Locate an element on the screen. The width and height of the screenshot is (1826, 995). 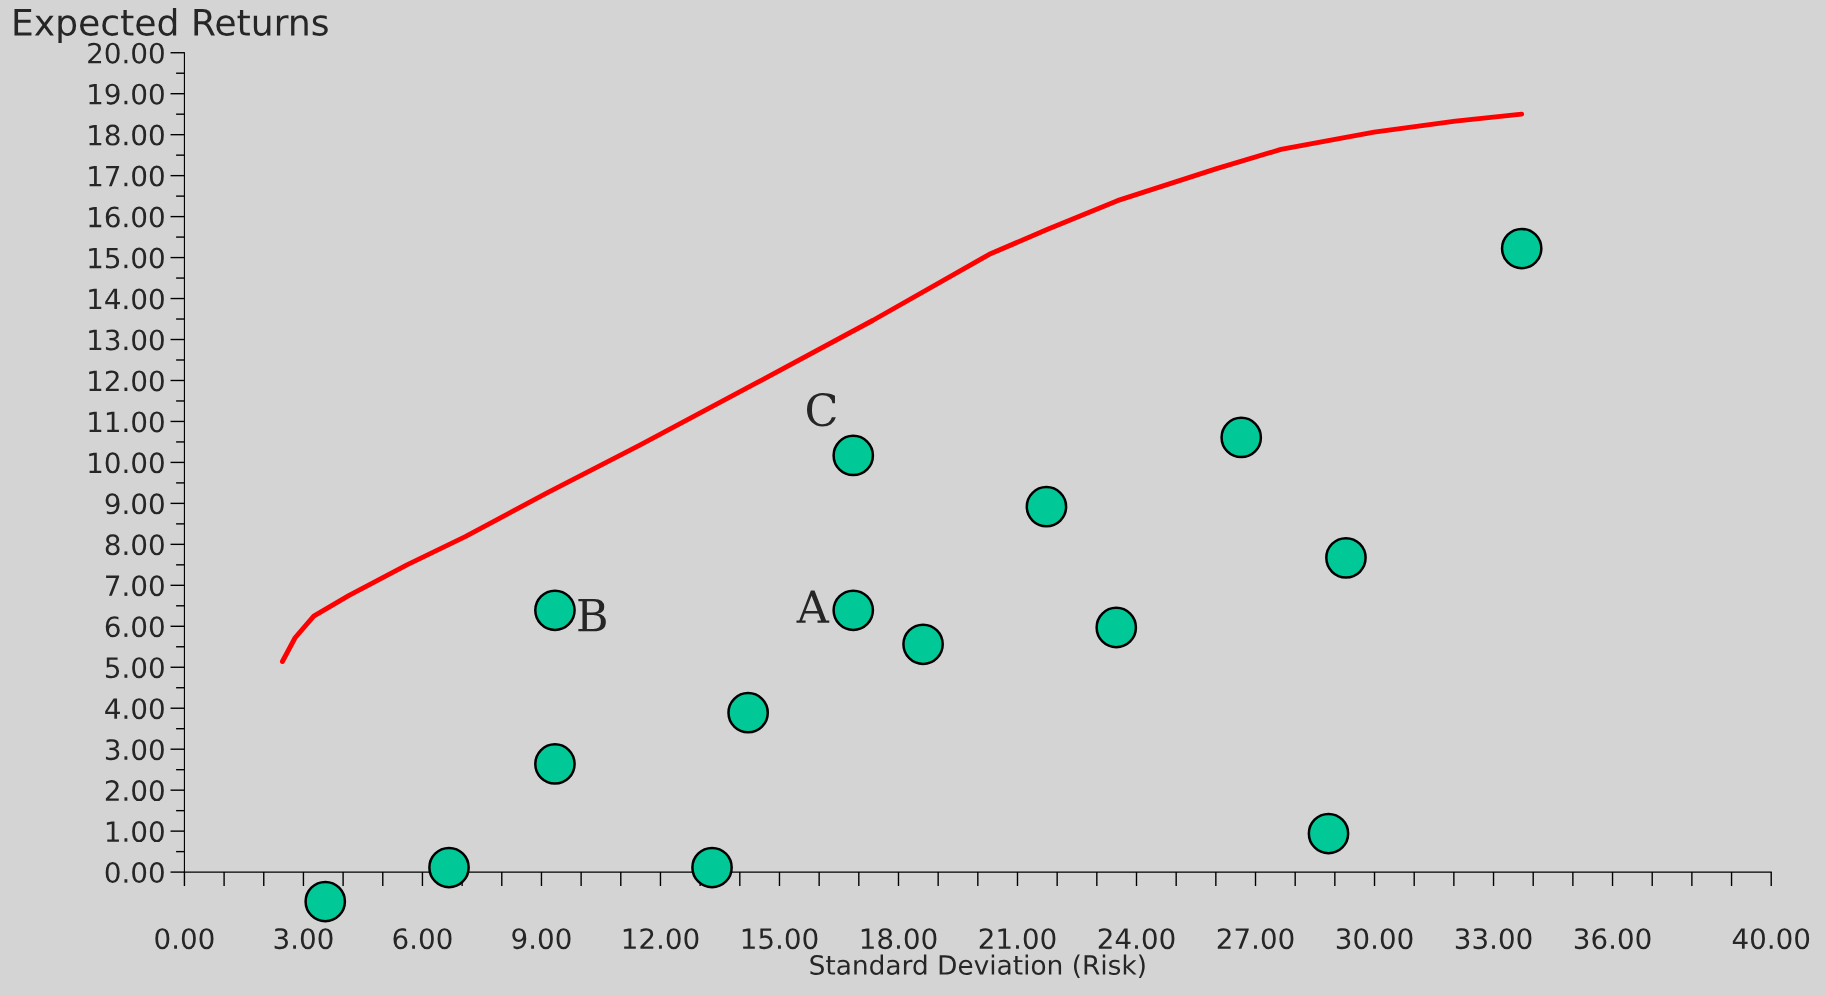
annotation: B is located at coordinates (592, 615).